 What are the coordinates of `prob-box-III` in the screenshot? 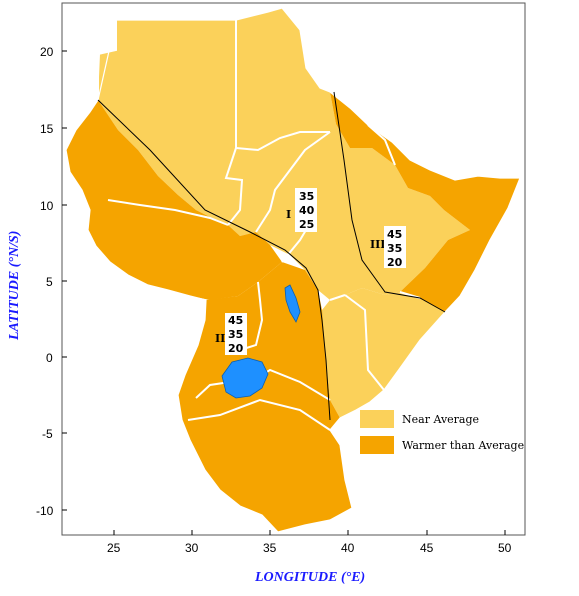 It's located at (395, 247).